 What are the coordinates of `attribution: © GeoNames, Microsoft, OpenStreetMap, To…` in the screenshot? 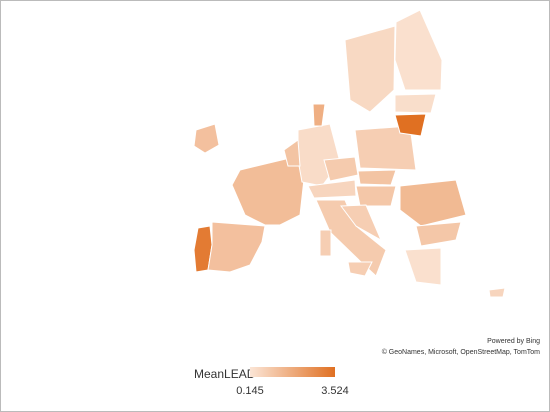 It's located at (461, 352).